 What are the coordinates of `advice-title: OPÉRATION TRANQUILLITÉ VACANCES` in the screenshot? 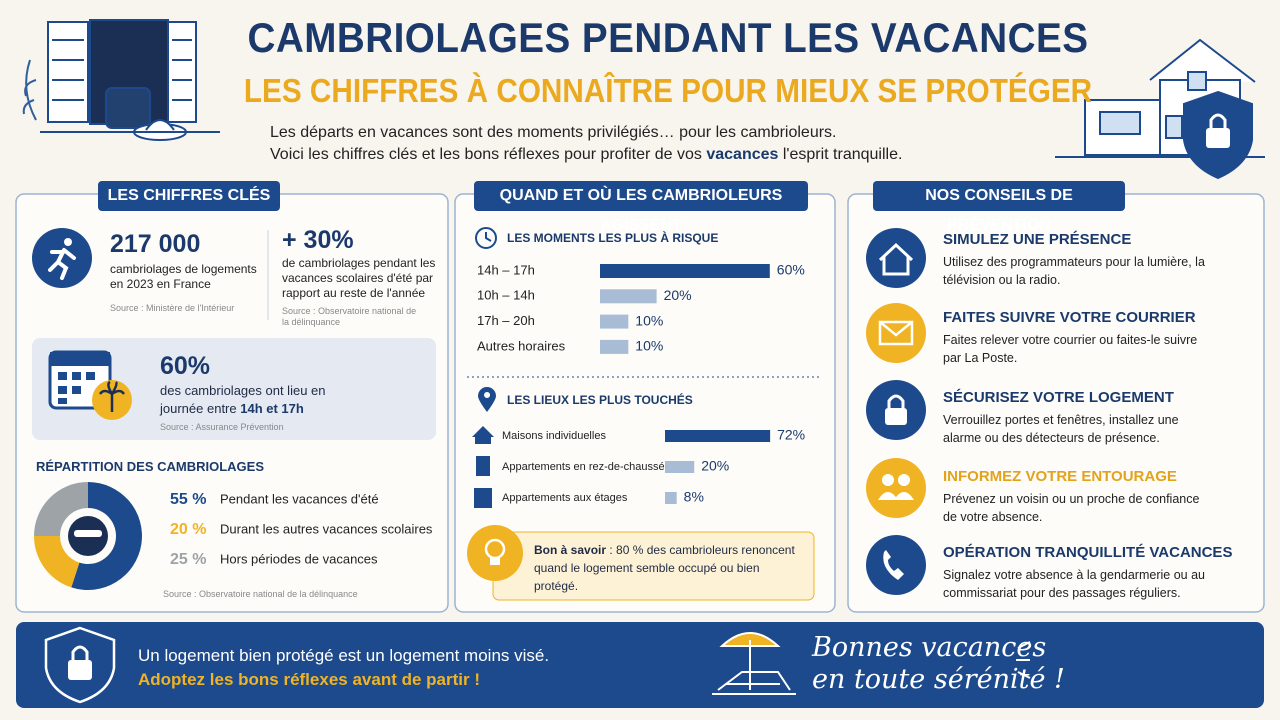 It's located at (1088, 552).